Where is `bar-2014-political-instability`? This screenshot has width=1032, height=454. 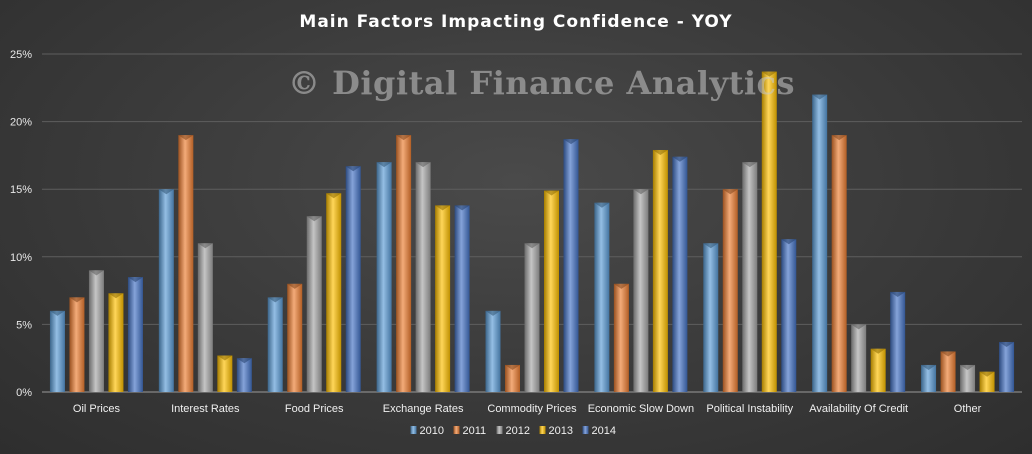
bar-2014-political-instability is located at coordinates (789, 315).